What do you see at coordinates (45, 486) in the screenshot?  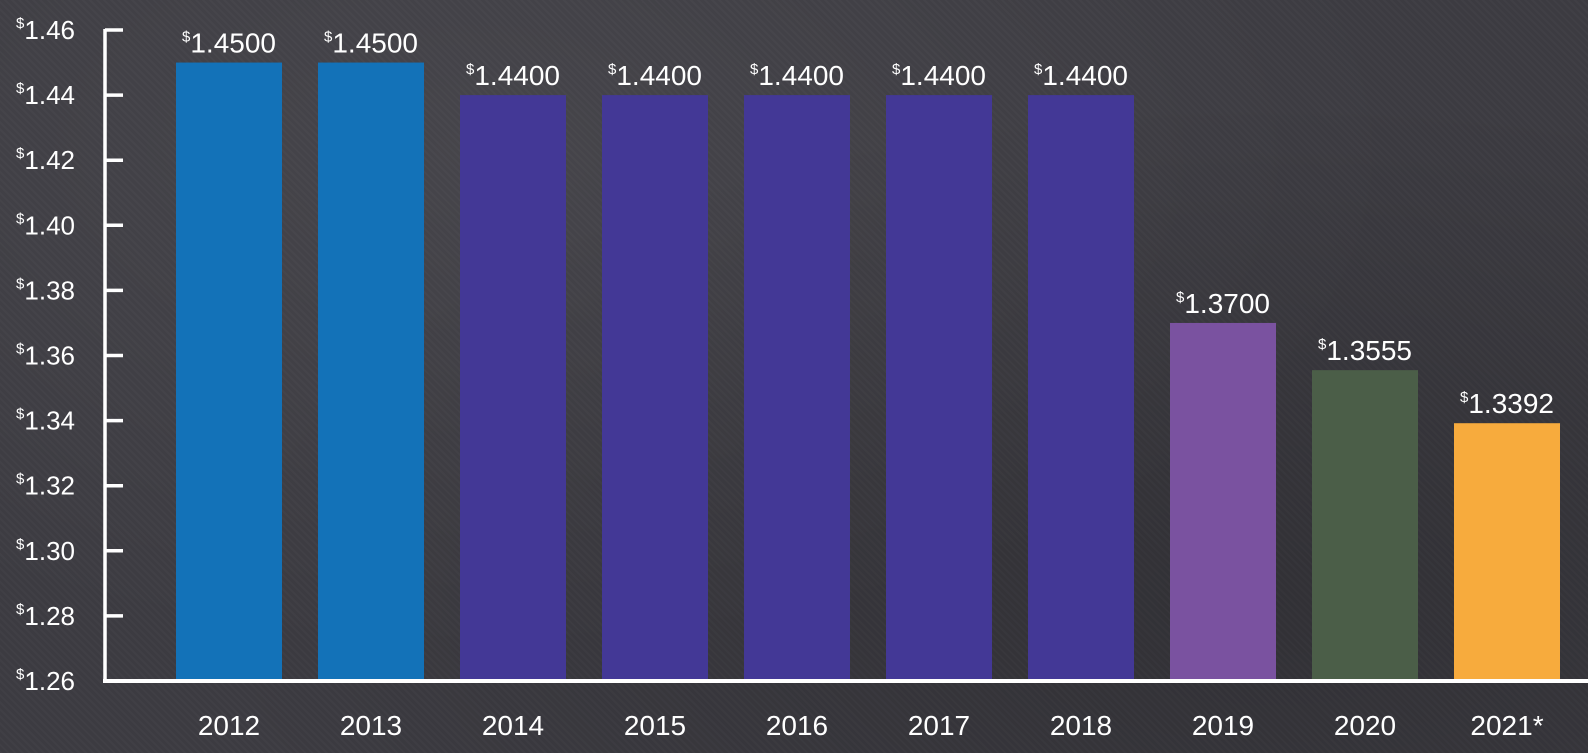 I see `y-tick-label: $1.32` at bounding box center [45, 486].